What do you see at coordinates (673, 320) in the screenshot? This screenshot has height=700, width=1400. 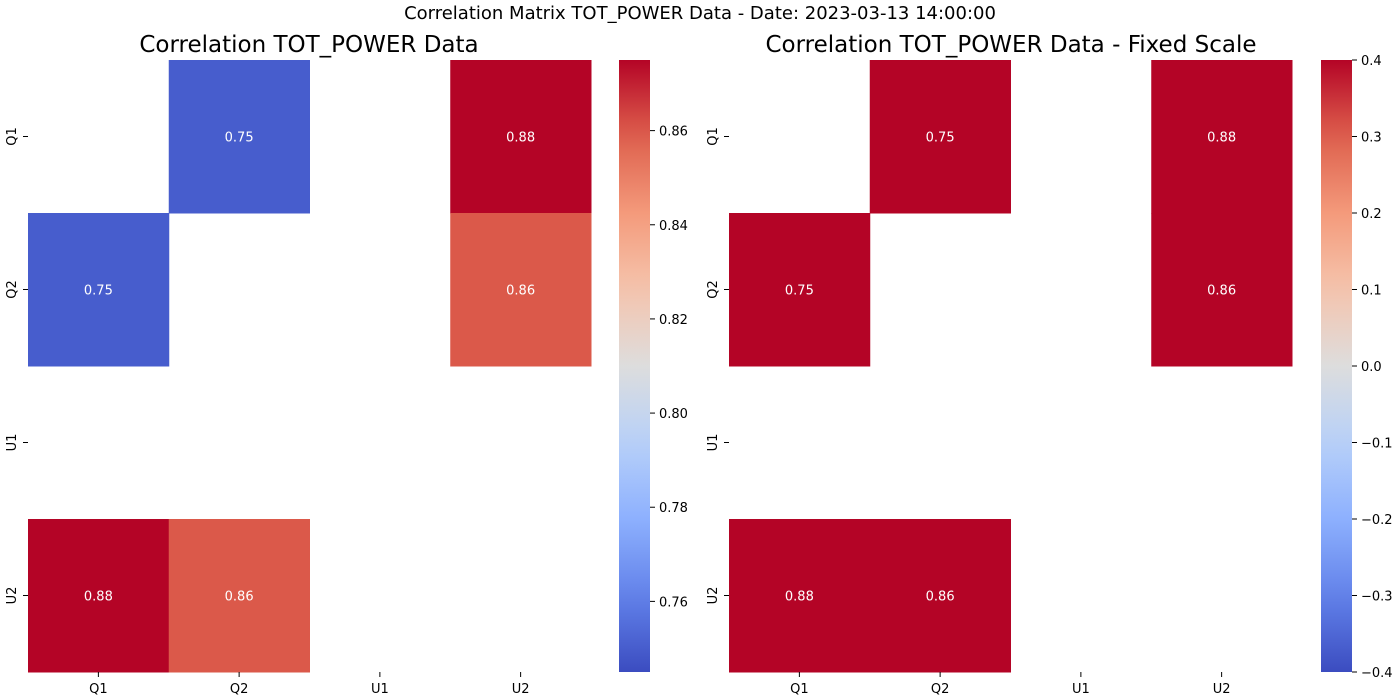 I see `colorbar-tick-label: 0.82` at bounding box center [673, 320].